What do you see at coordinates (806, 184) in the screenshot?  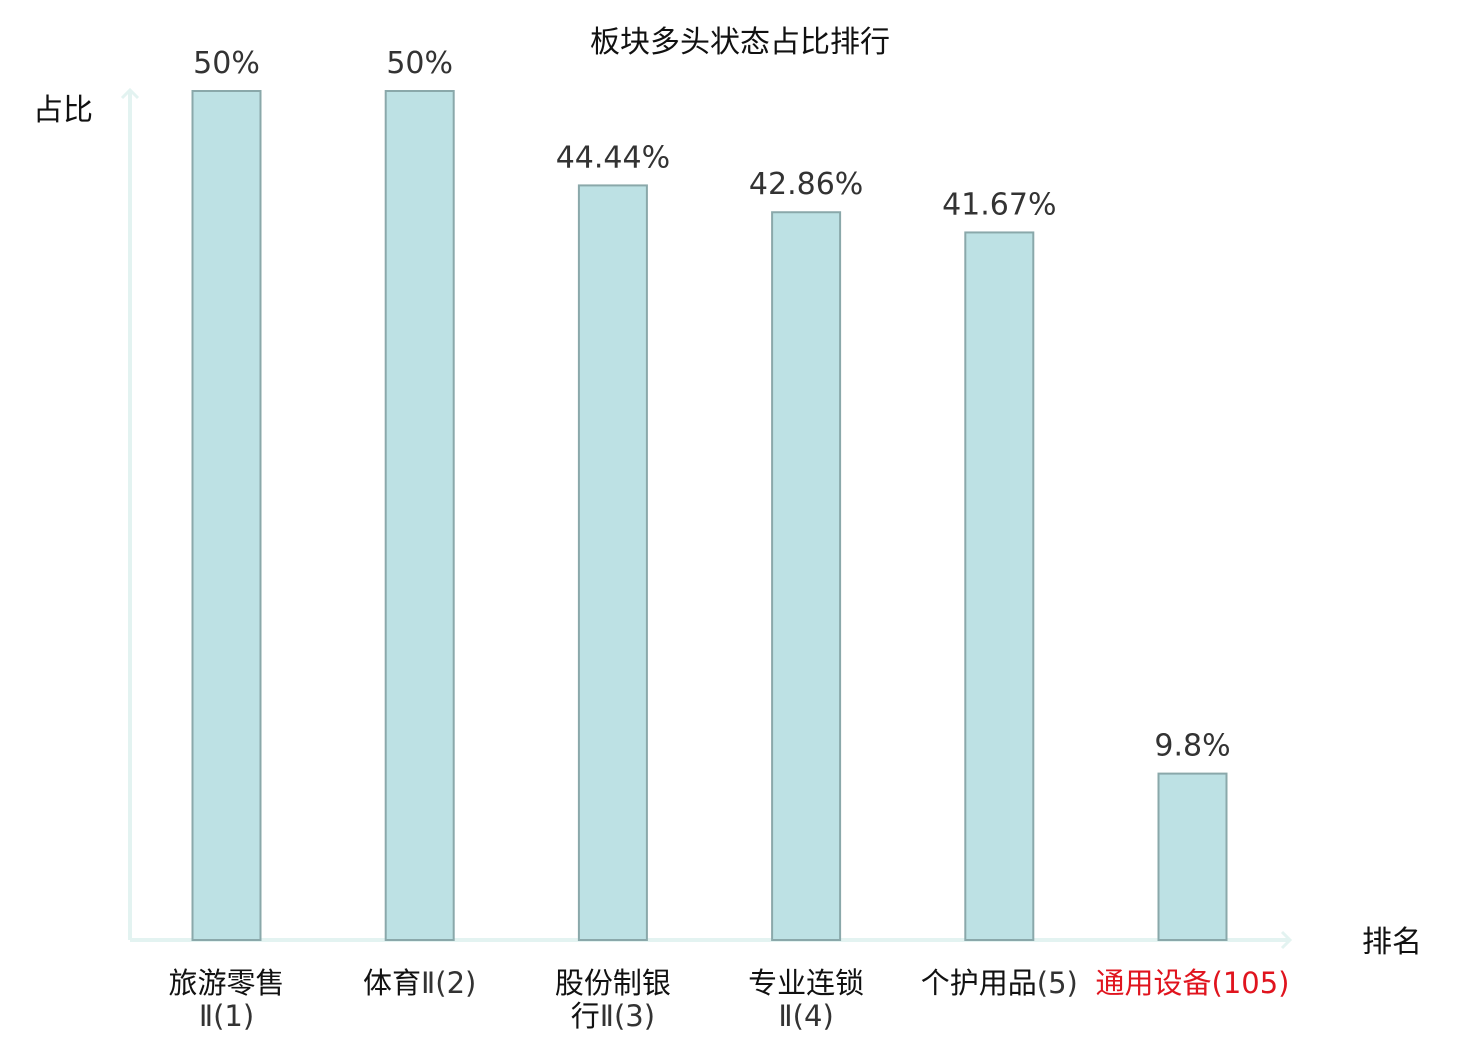 I see `value-label-4: 42.86%` at bounding box center [806, 184].